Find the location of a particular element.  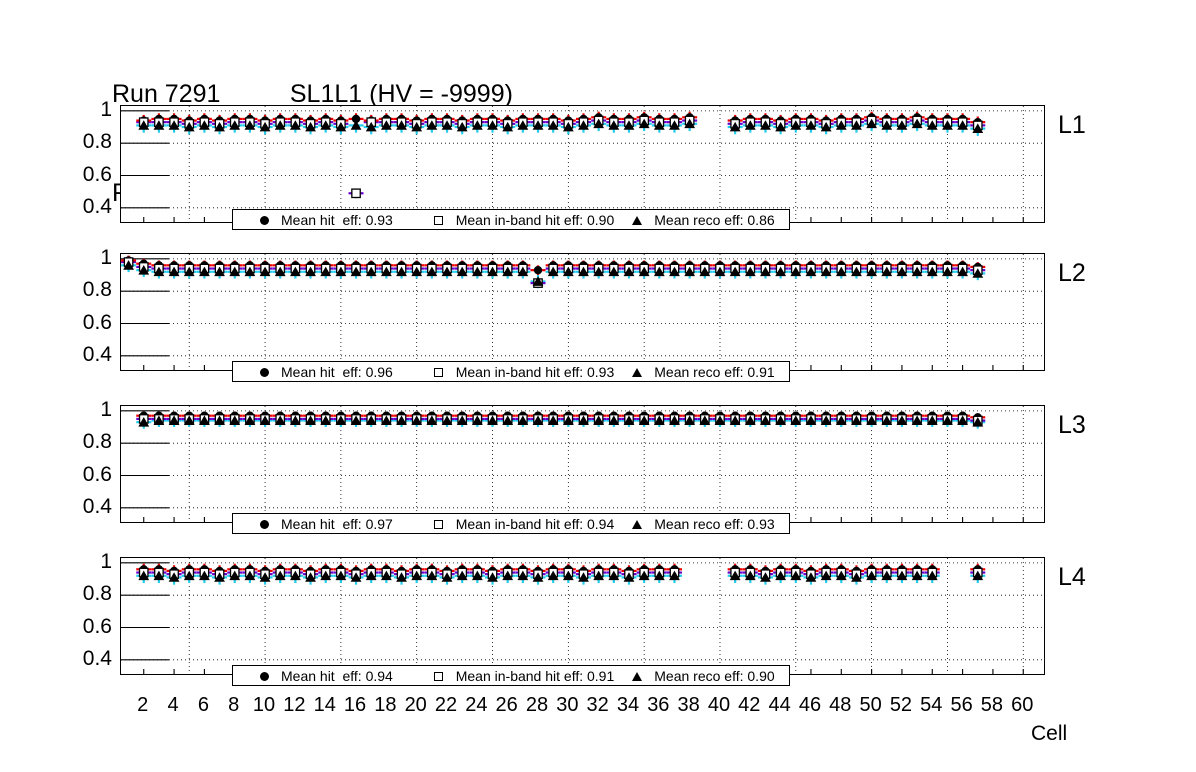

legend-text: Mean in-band hit eff: 0.90 is located at coordinates (535, 219).